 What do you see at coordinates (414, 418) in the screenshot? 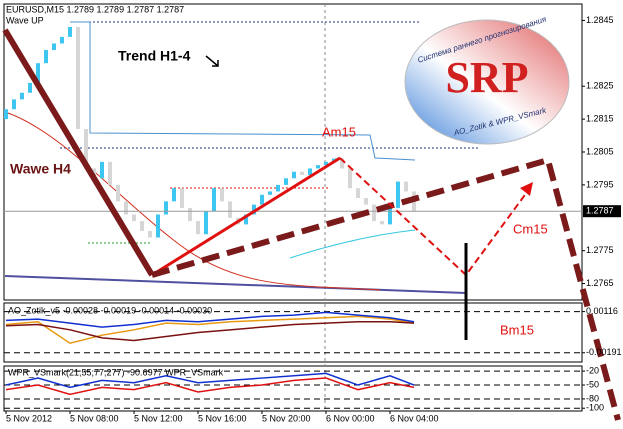
I see `x-tick-label: 6 Nov 04:00` at bounding box center [414, 418].